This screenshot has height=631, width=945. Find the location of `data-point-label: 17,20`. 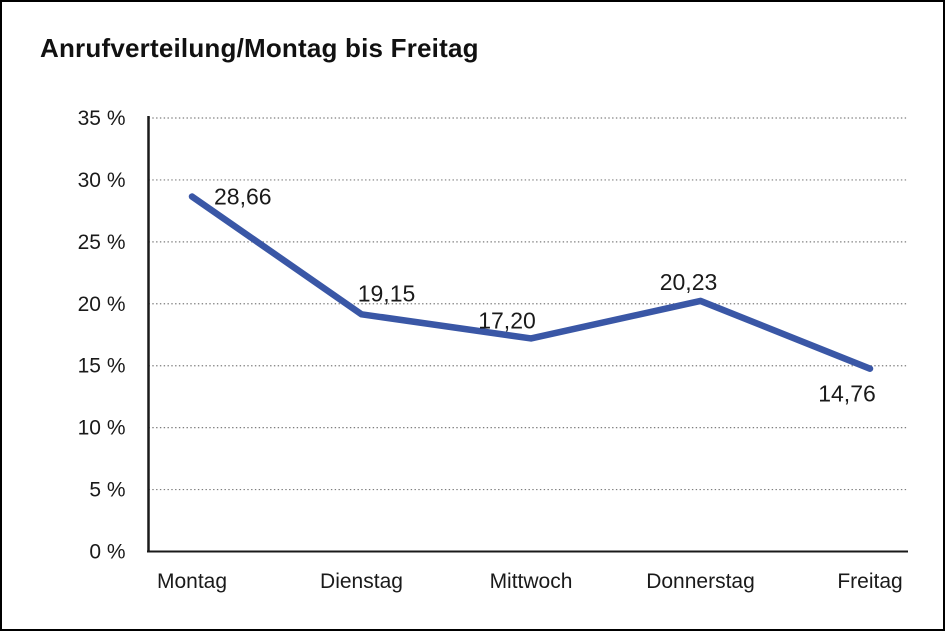

data-point-label: 17,20 is located at coordinates (507, 320).